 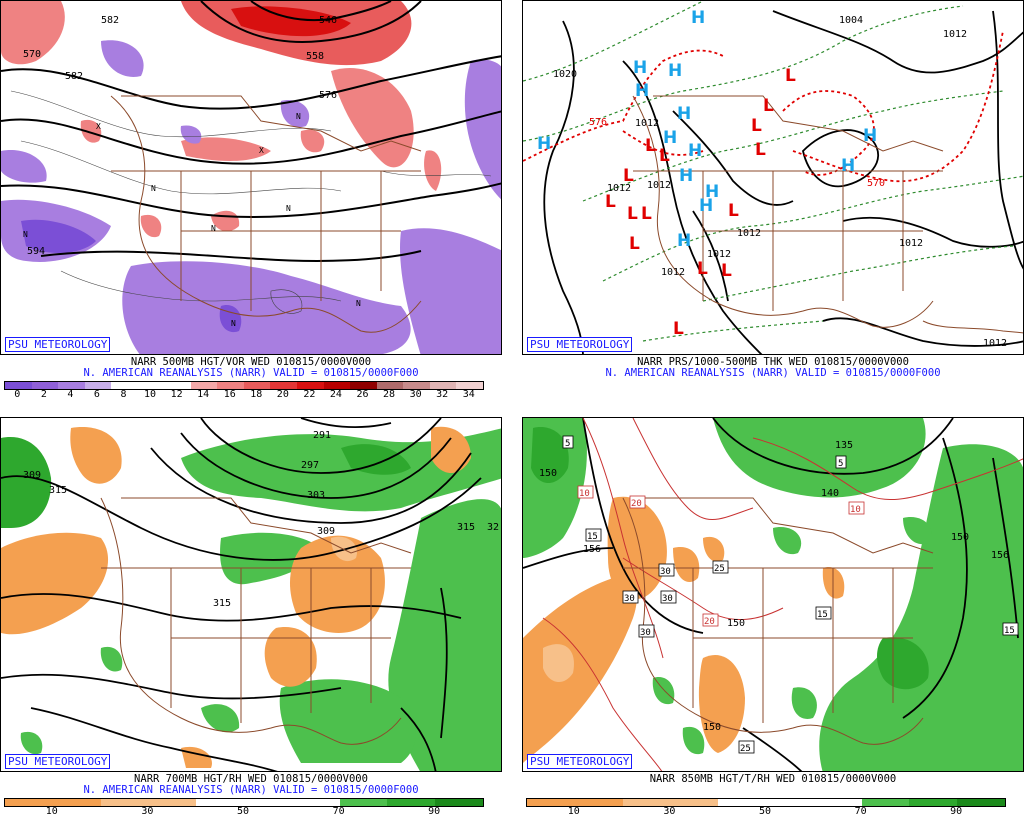 What do you see at coordinates (251, 362) in the screenshot?
I see `panel-title: NARR 500MB HGT/VOR WED 010815/0000V000` at bounding box center [251, 362].